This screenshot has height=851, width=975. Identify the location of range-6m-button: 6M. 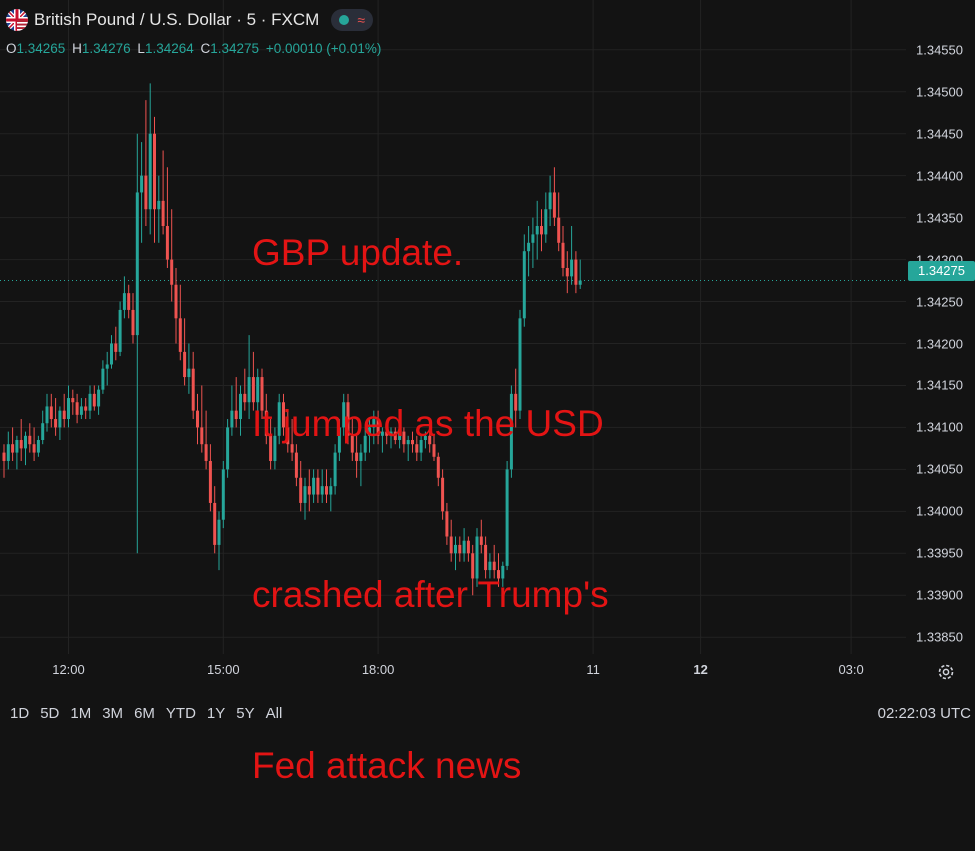
(144, 713).